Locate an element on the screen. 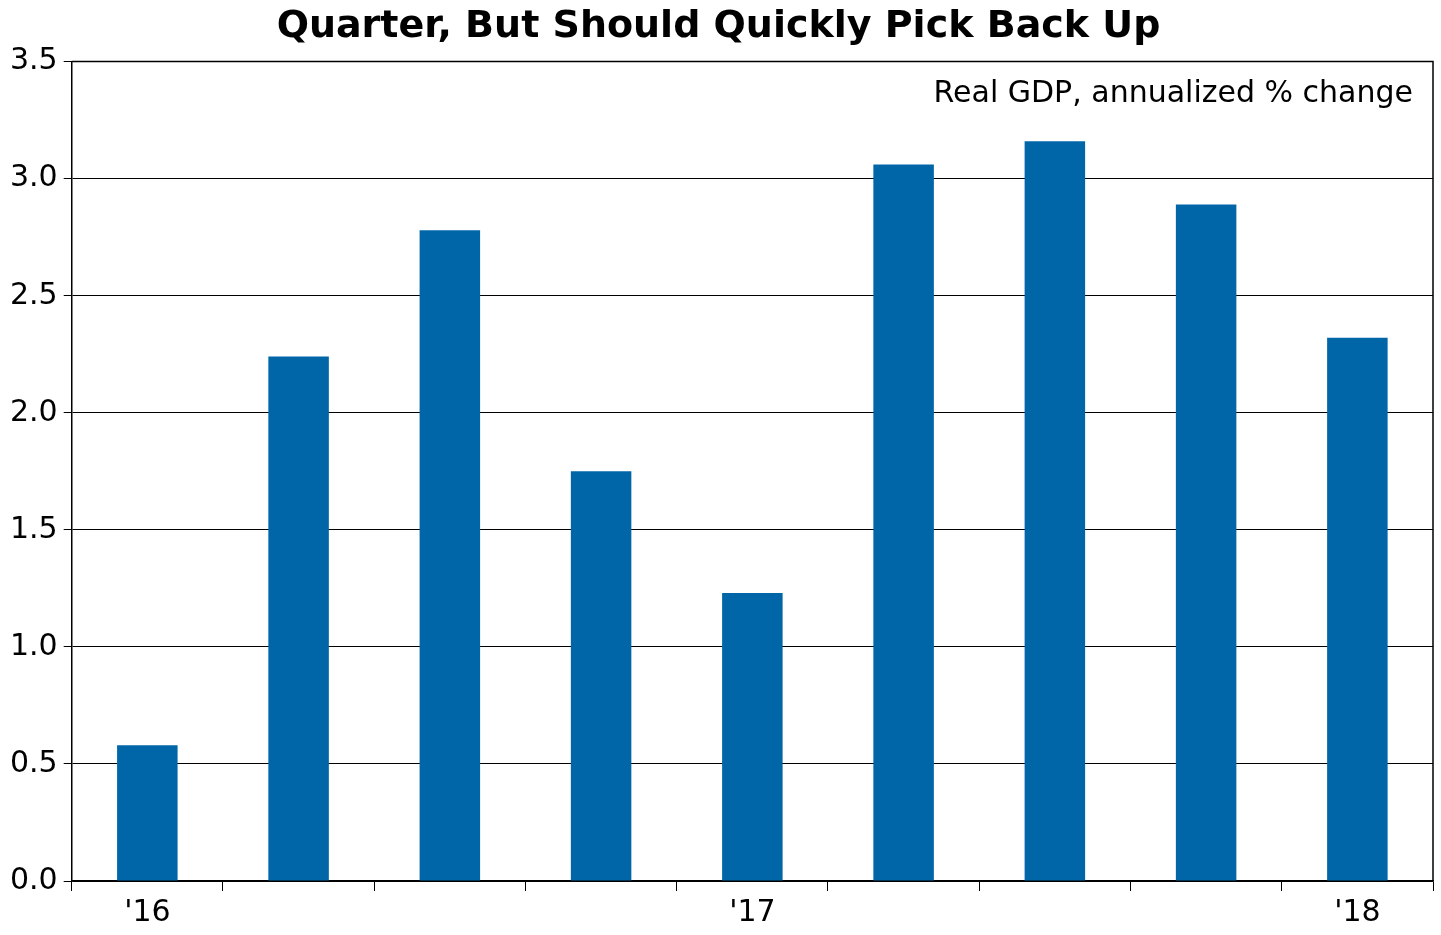 The image size is (1441, 935). y-tick-label: 1.5 is located at coordinates (33, 527).